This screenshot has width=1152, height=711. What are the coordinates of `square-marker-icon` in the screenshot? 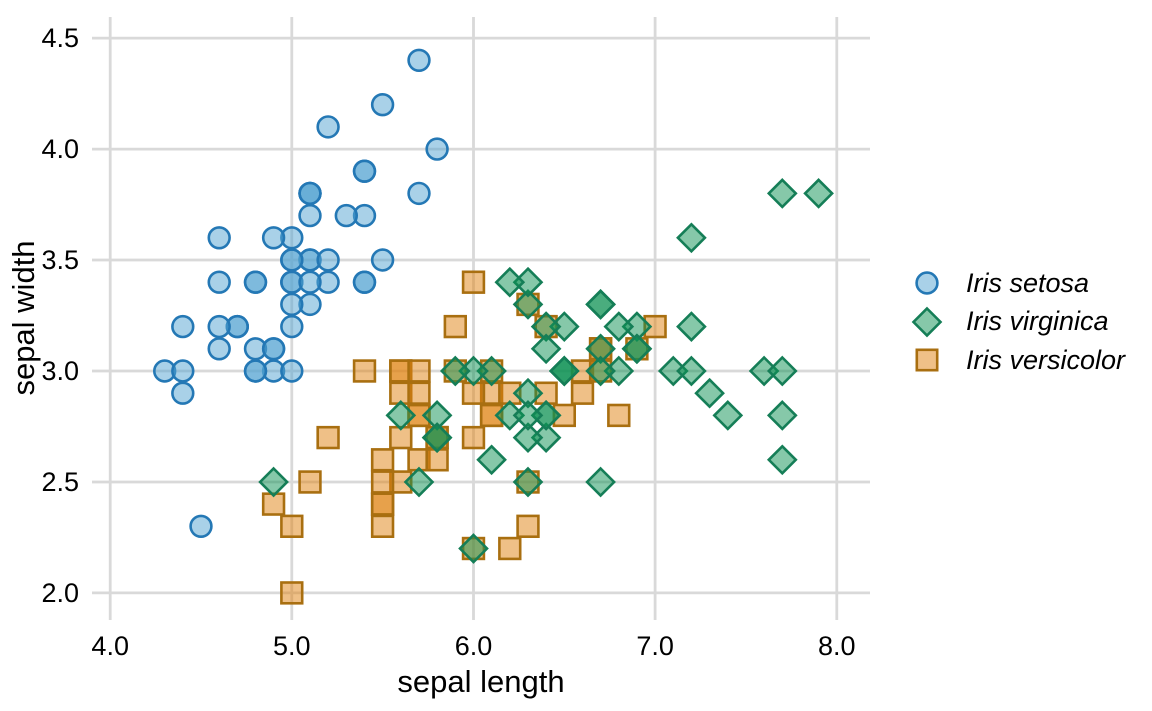 It's located at (927, 360).